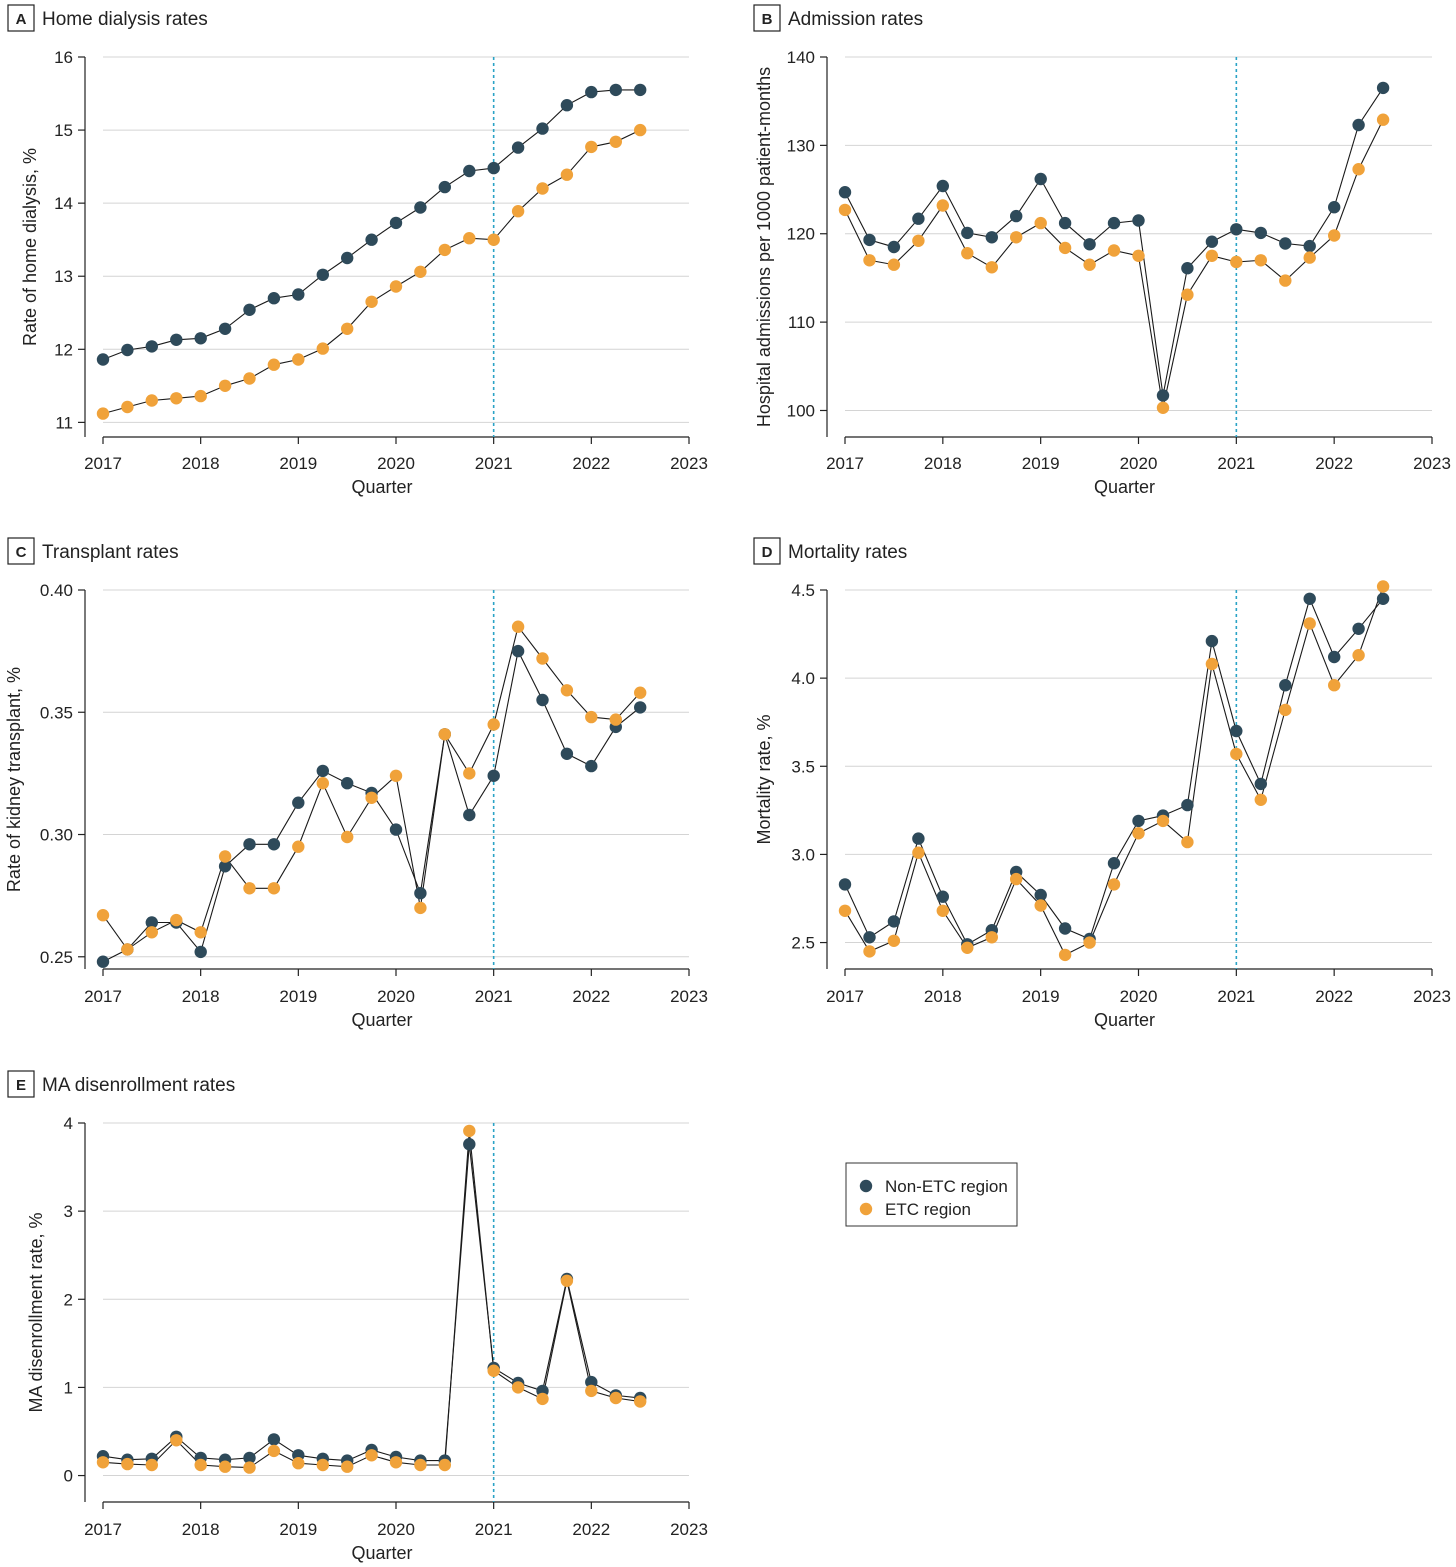 Image resolution: width=1456 pixels, height=1567 pixels. Describe the element at coordinates (63, 130) in the screenshot. I see `y-tick-label: 15` at that location.